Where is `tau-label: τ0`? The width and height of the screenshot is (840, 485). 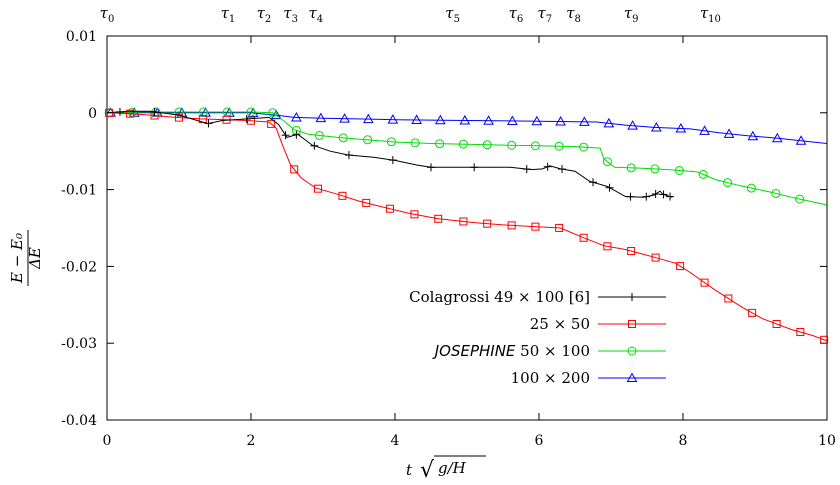
tau-label: τ0 is located at coordinates (107, 14).